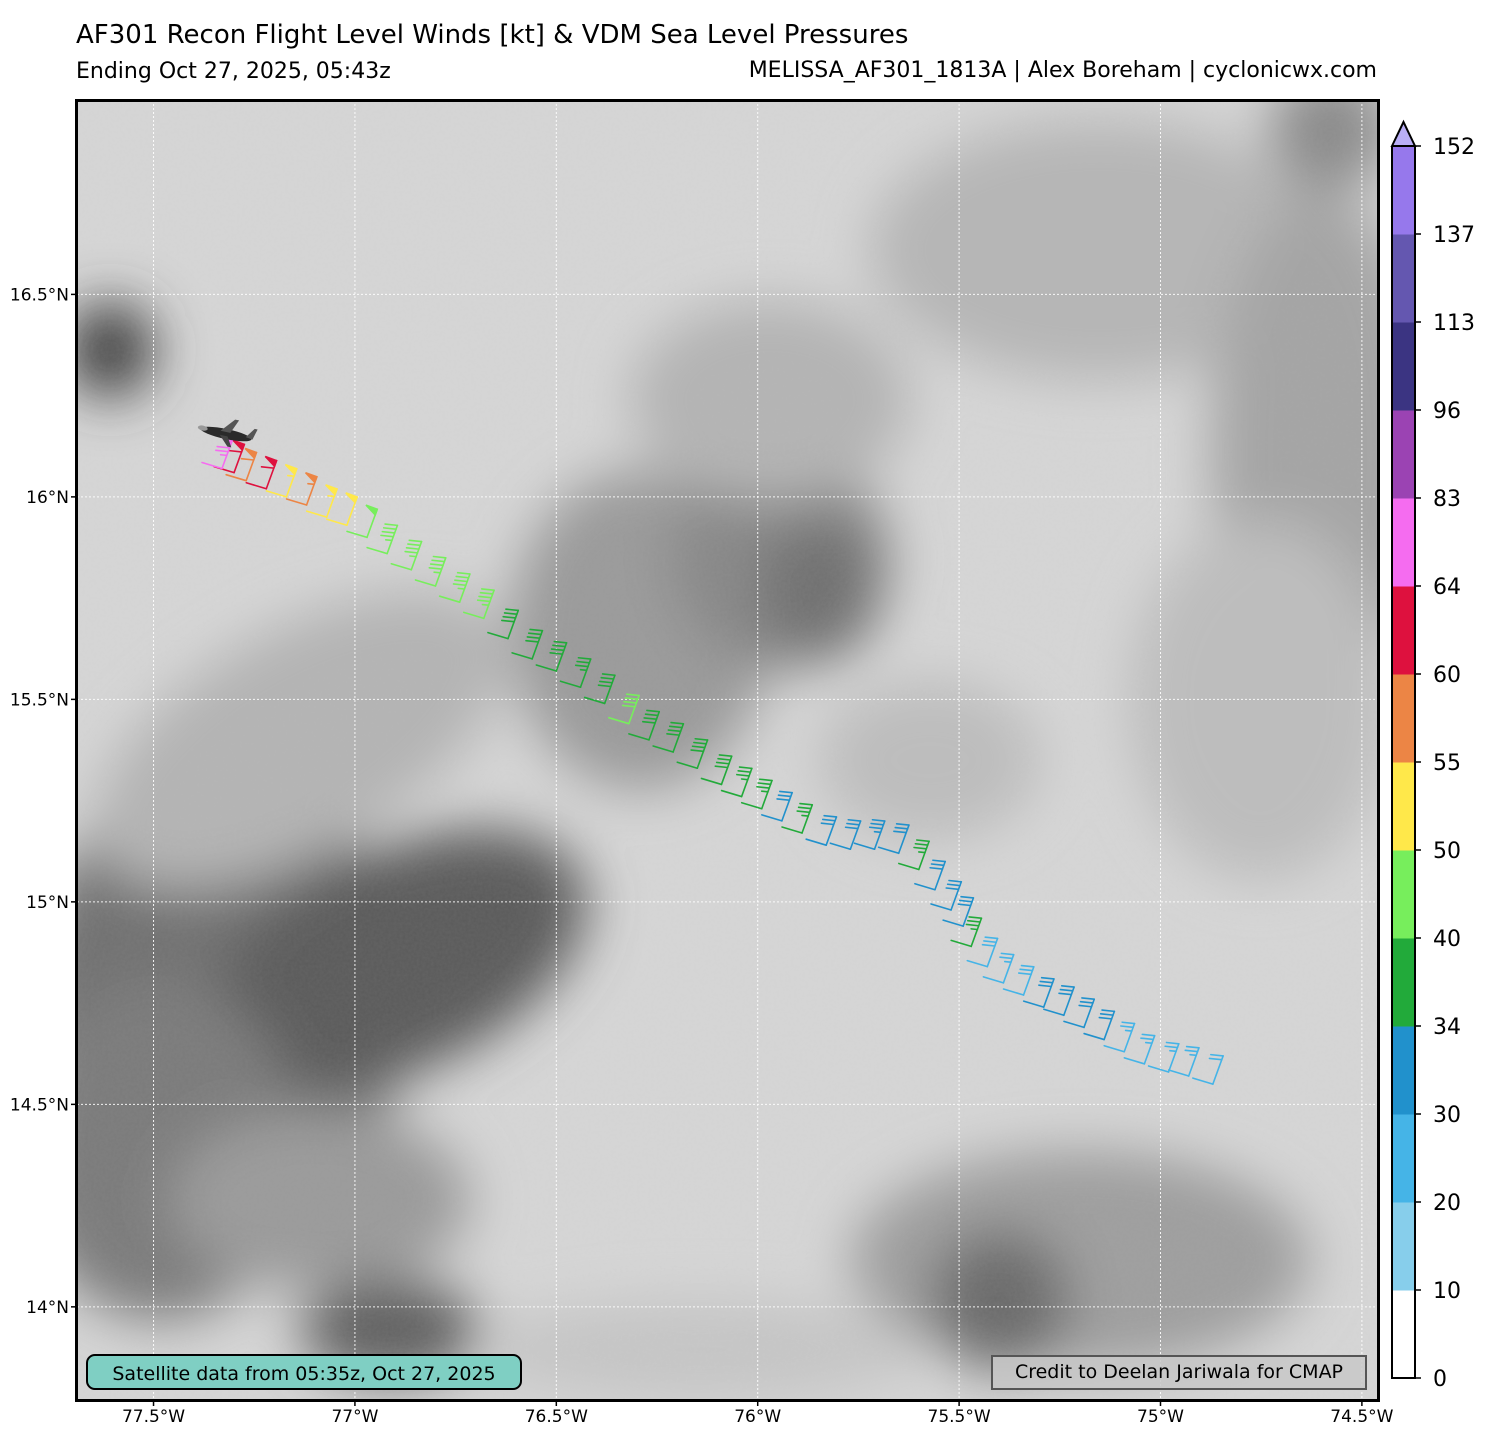 The width and height of the screenshot is (1492, 1430). Describe the element at coordinates (1447, 1115) in the screenshot. I see `colorbar-label: 30` at that location.